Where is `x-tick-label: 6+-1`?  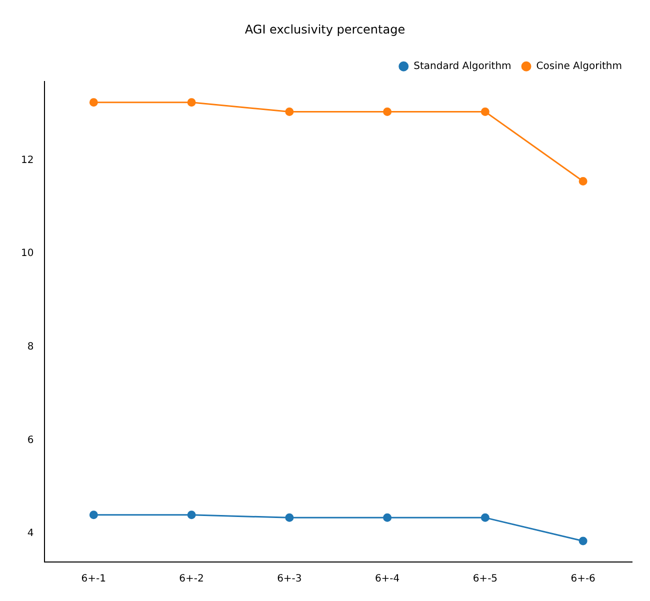 x-tick-label: 6+-1 is located at coordinates (93, 579).